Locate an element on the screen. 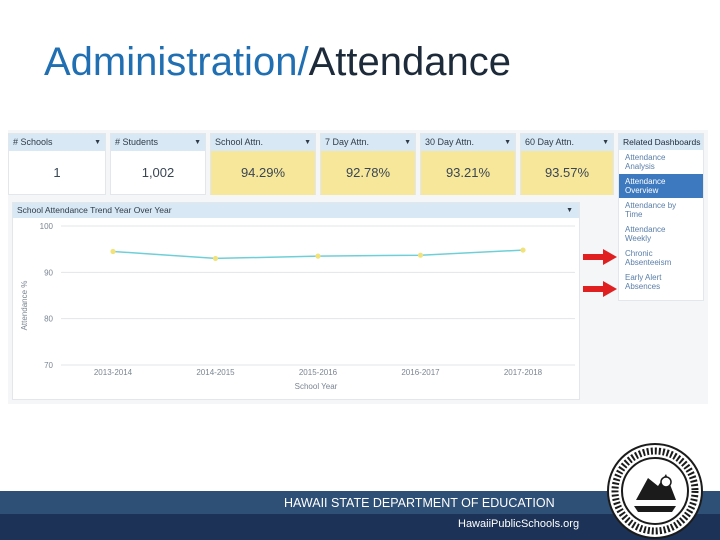 Image resolution: width=720 pixels, height=540 pixels. kpi-schools: # Schools ▼ 1 is located at coordinates (57, 164).